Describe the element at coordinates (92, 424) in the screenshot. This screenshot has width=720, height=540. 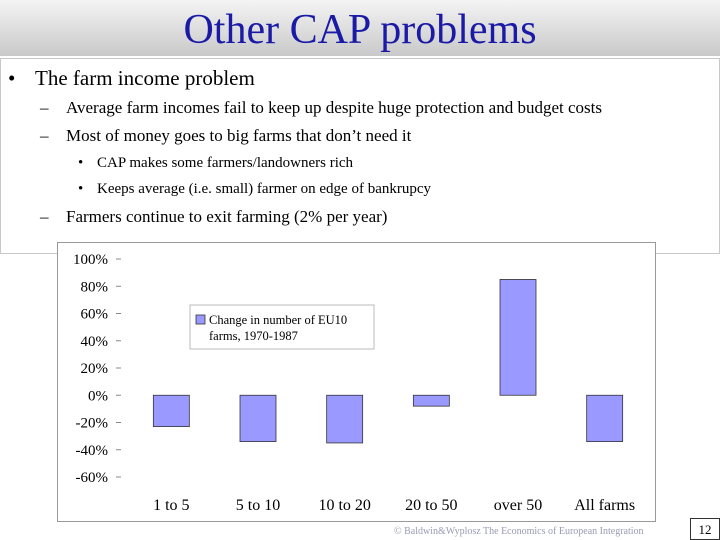
I see `y-tick-label: -20%` at that location.